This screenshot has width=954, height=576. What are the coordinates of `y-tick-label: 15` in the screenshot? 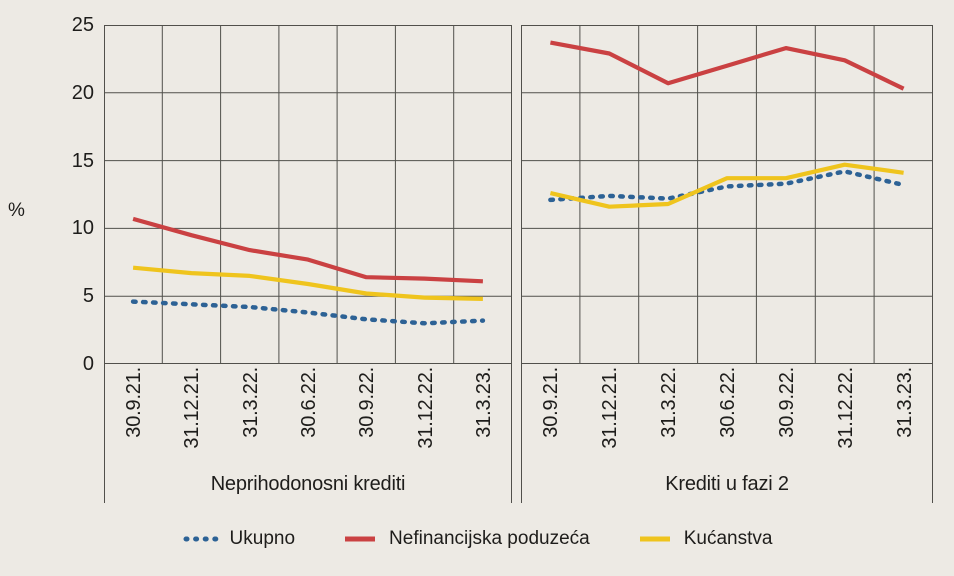 It's located at (82, 160).